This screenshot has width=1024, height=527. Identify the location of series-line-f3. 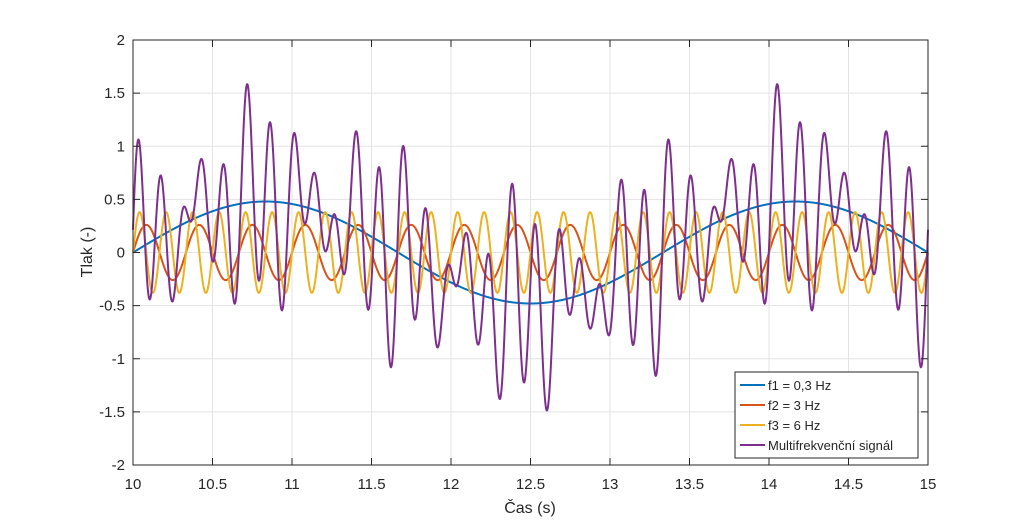
(530, 252).